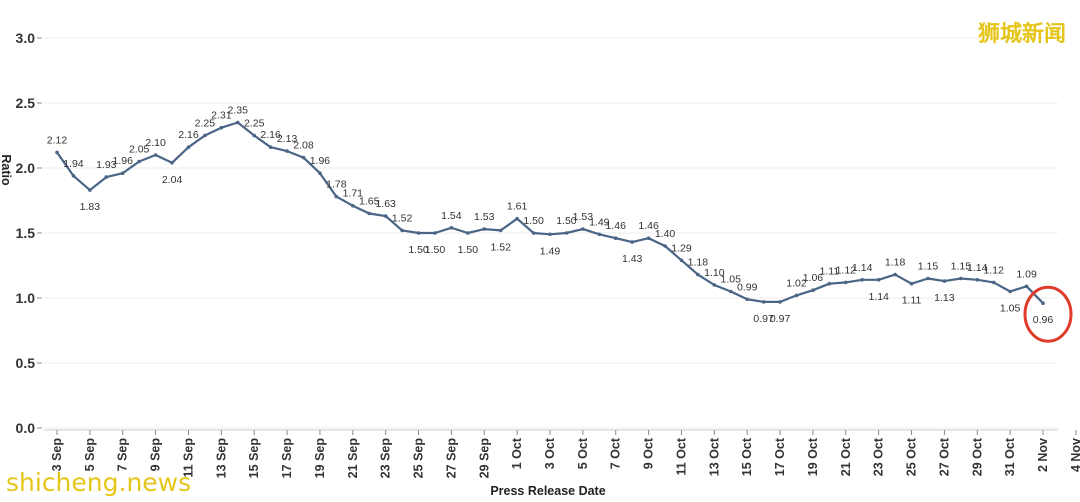 Image resolution: width=1080 pixels, height=502 pixels. Describe the element at coordinates (287, 139) in the screenshot. I see `data-label: 2.13` at that location.